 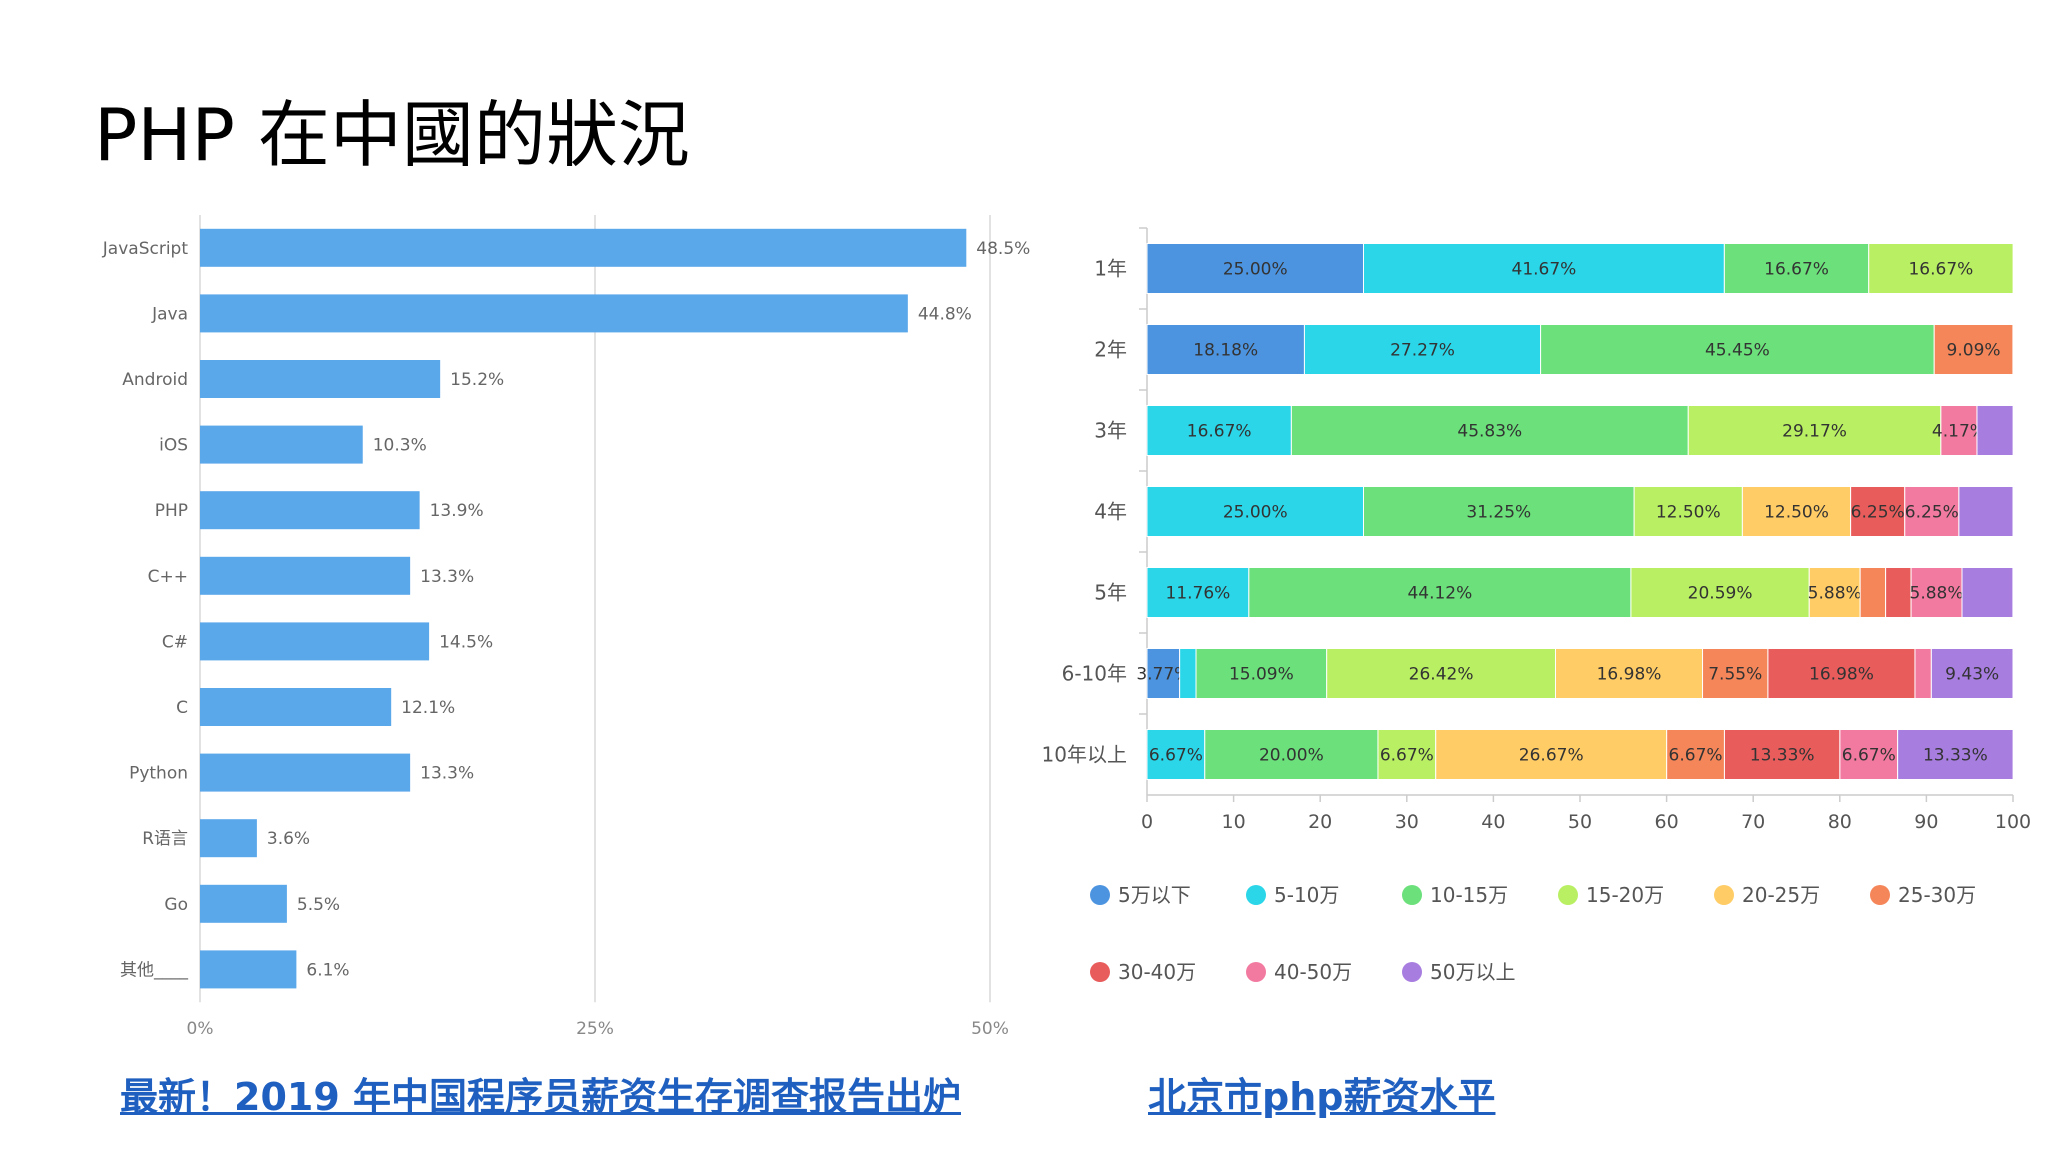 I want to click on category-label: C, so click(x=182, y=708).